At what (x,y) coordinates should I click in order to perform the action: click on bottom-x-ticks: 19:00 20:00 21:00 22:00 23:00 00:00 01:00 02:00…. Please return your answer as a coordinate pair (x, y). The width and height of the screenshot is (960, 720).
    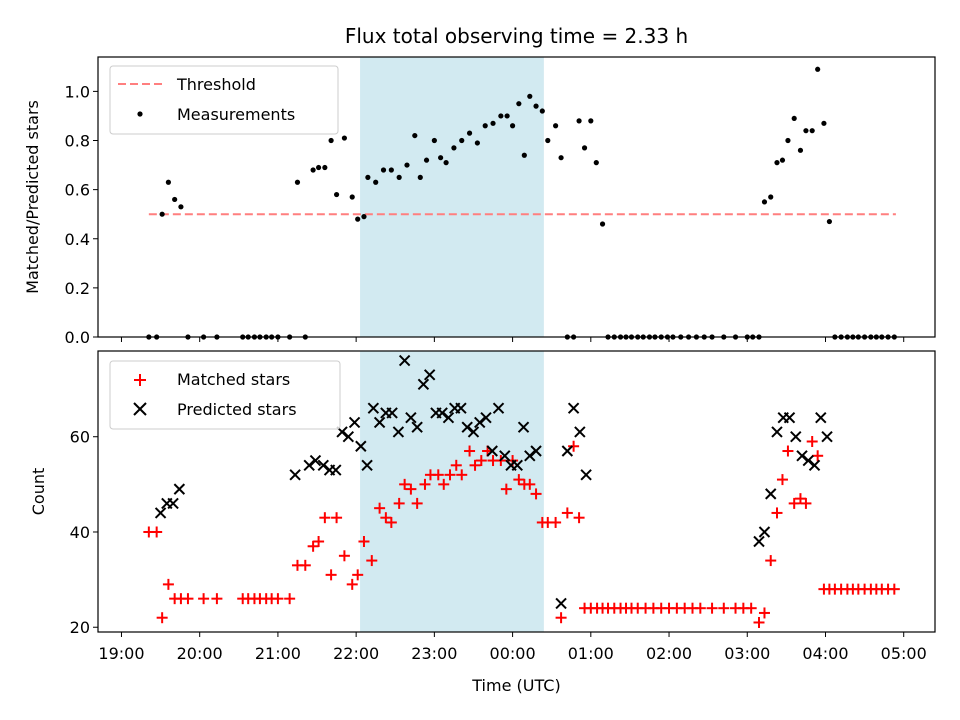
    Looking at the image, I should click on (512, 647).